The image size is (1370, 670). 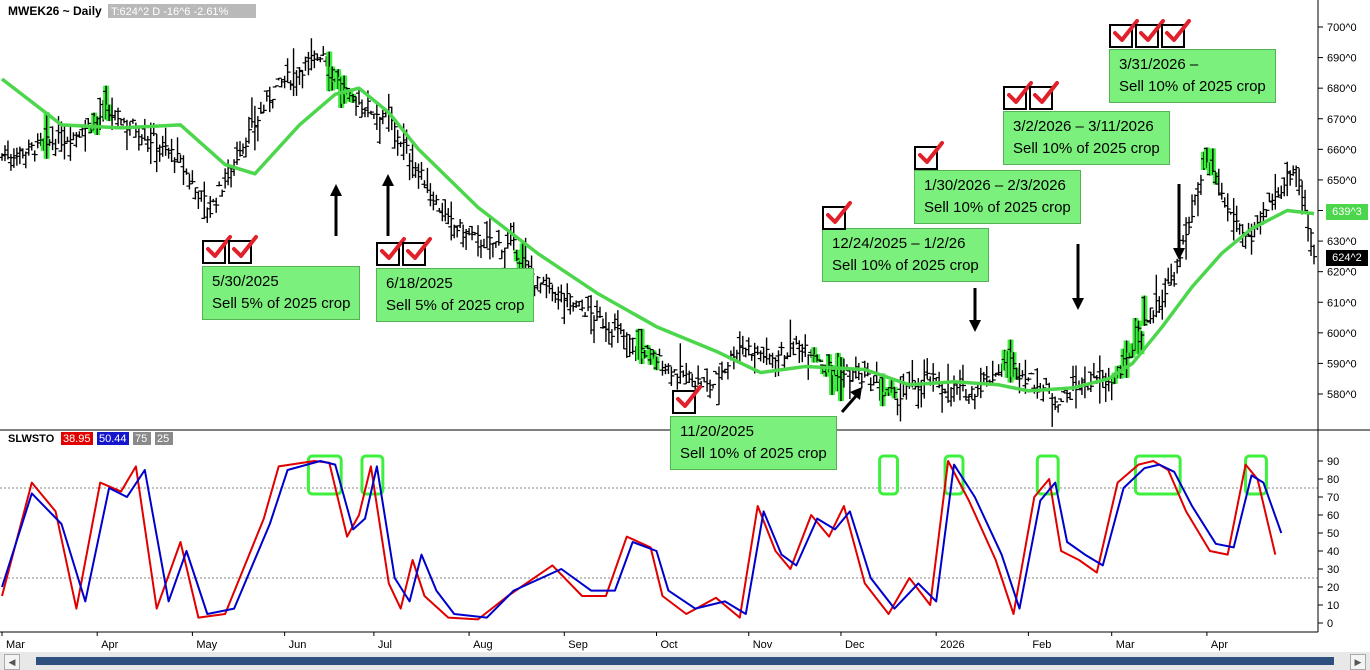 What do you see at coordinates (1358, 662) in the screenshot?
I see `scroll-right-icon: ▶` at bounding box center [1358, 662].